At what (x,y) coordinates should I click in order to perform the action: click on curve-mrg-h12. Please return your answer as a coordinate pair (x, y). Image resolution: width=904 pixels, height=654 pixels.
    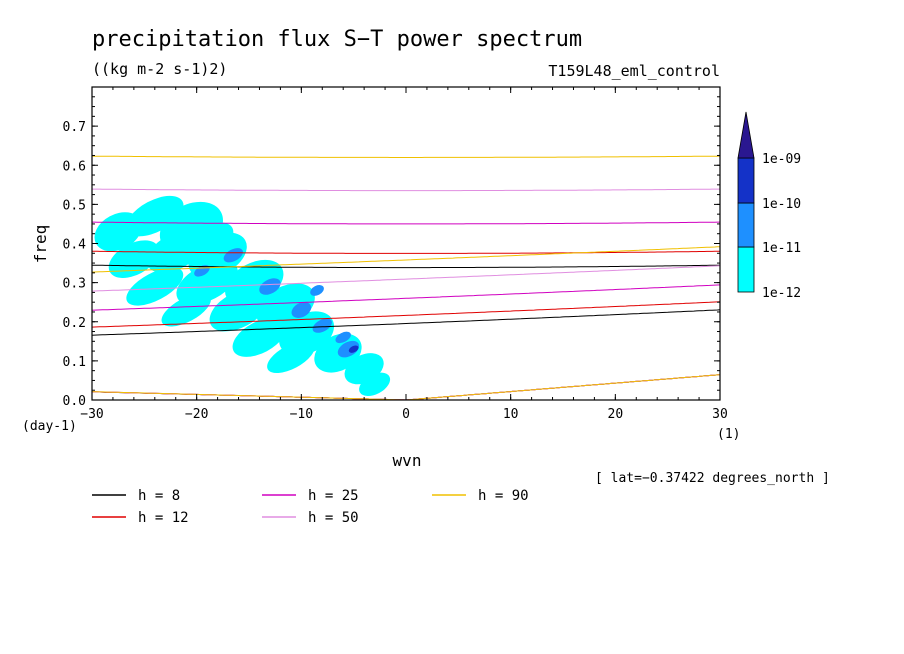
    Looking at the image, I should click on (249, 321).